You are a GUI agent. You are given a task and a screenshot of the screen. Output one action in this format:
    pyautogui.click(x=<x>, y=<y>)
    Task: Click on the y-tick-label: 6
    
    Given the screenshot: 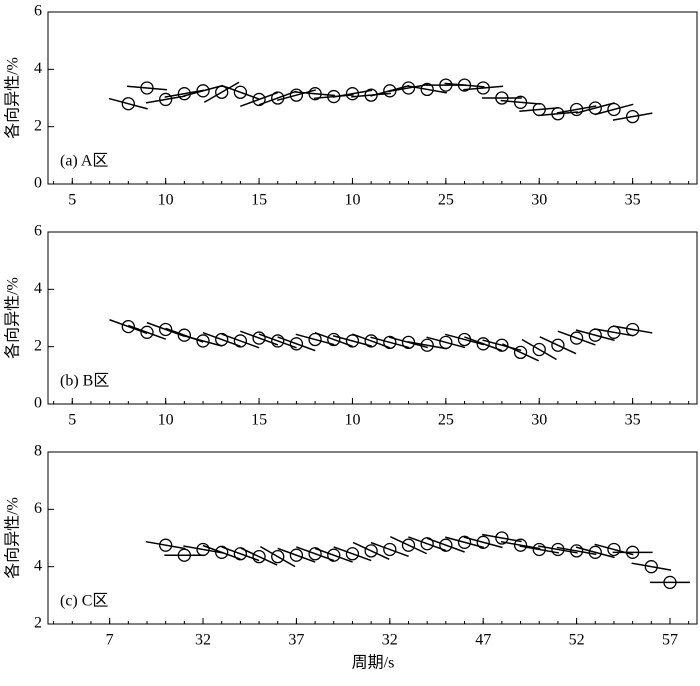 What is the action you would take?
    pyautogui.click(x=38, y=508)
    